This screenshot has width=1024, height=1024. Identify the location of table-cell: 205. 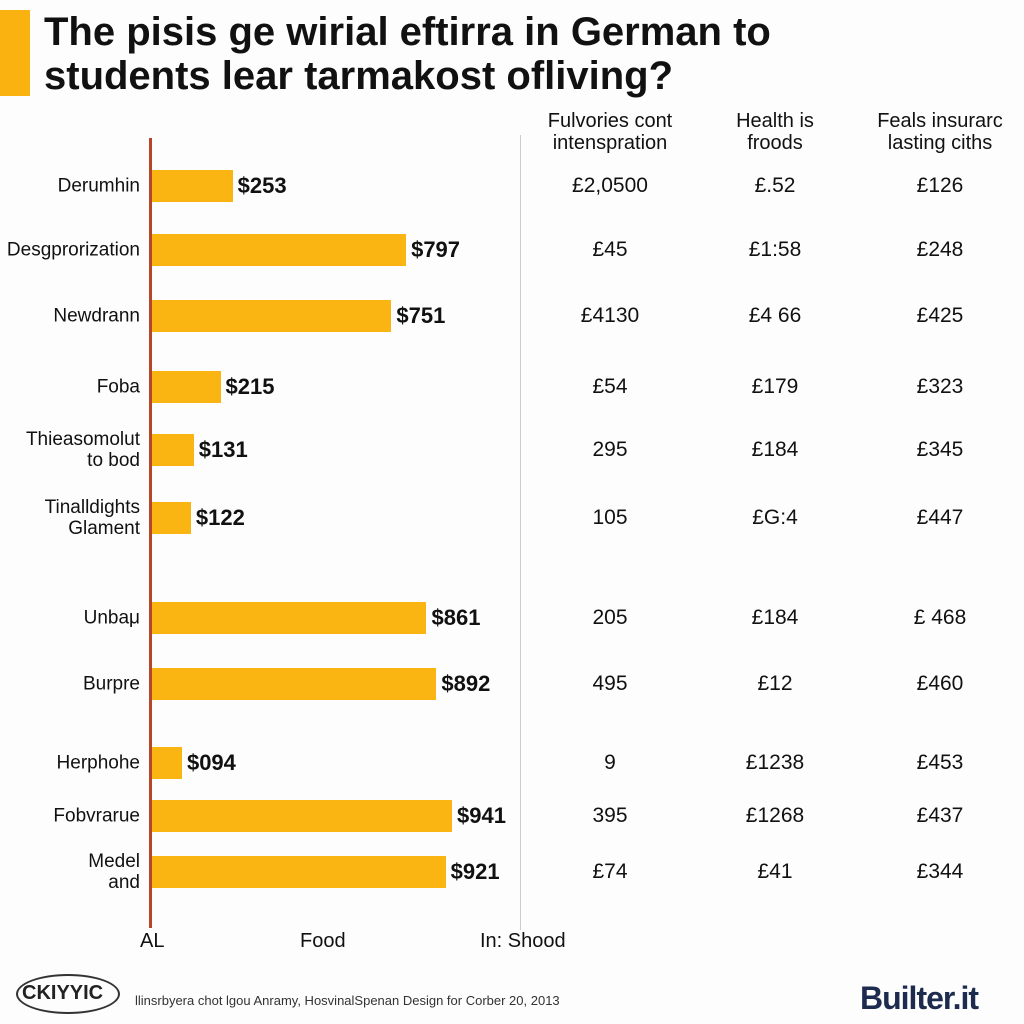
(610, 617).